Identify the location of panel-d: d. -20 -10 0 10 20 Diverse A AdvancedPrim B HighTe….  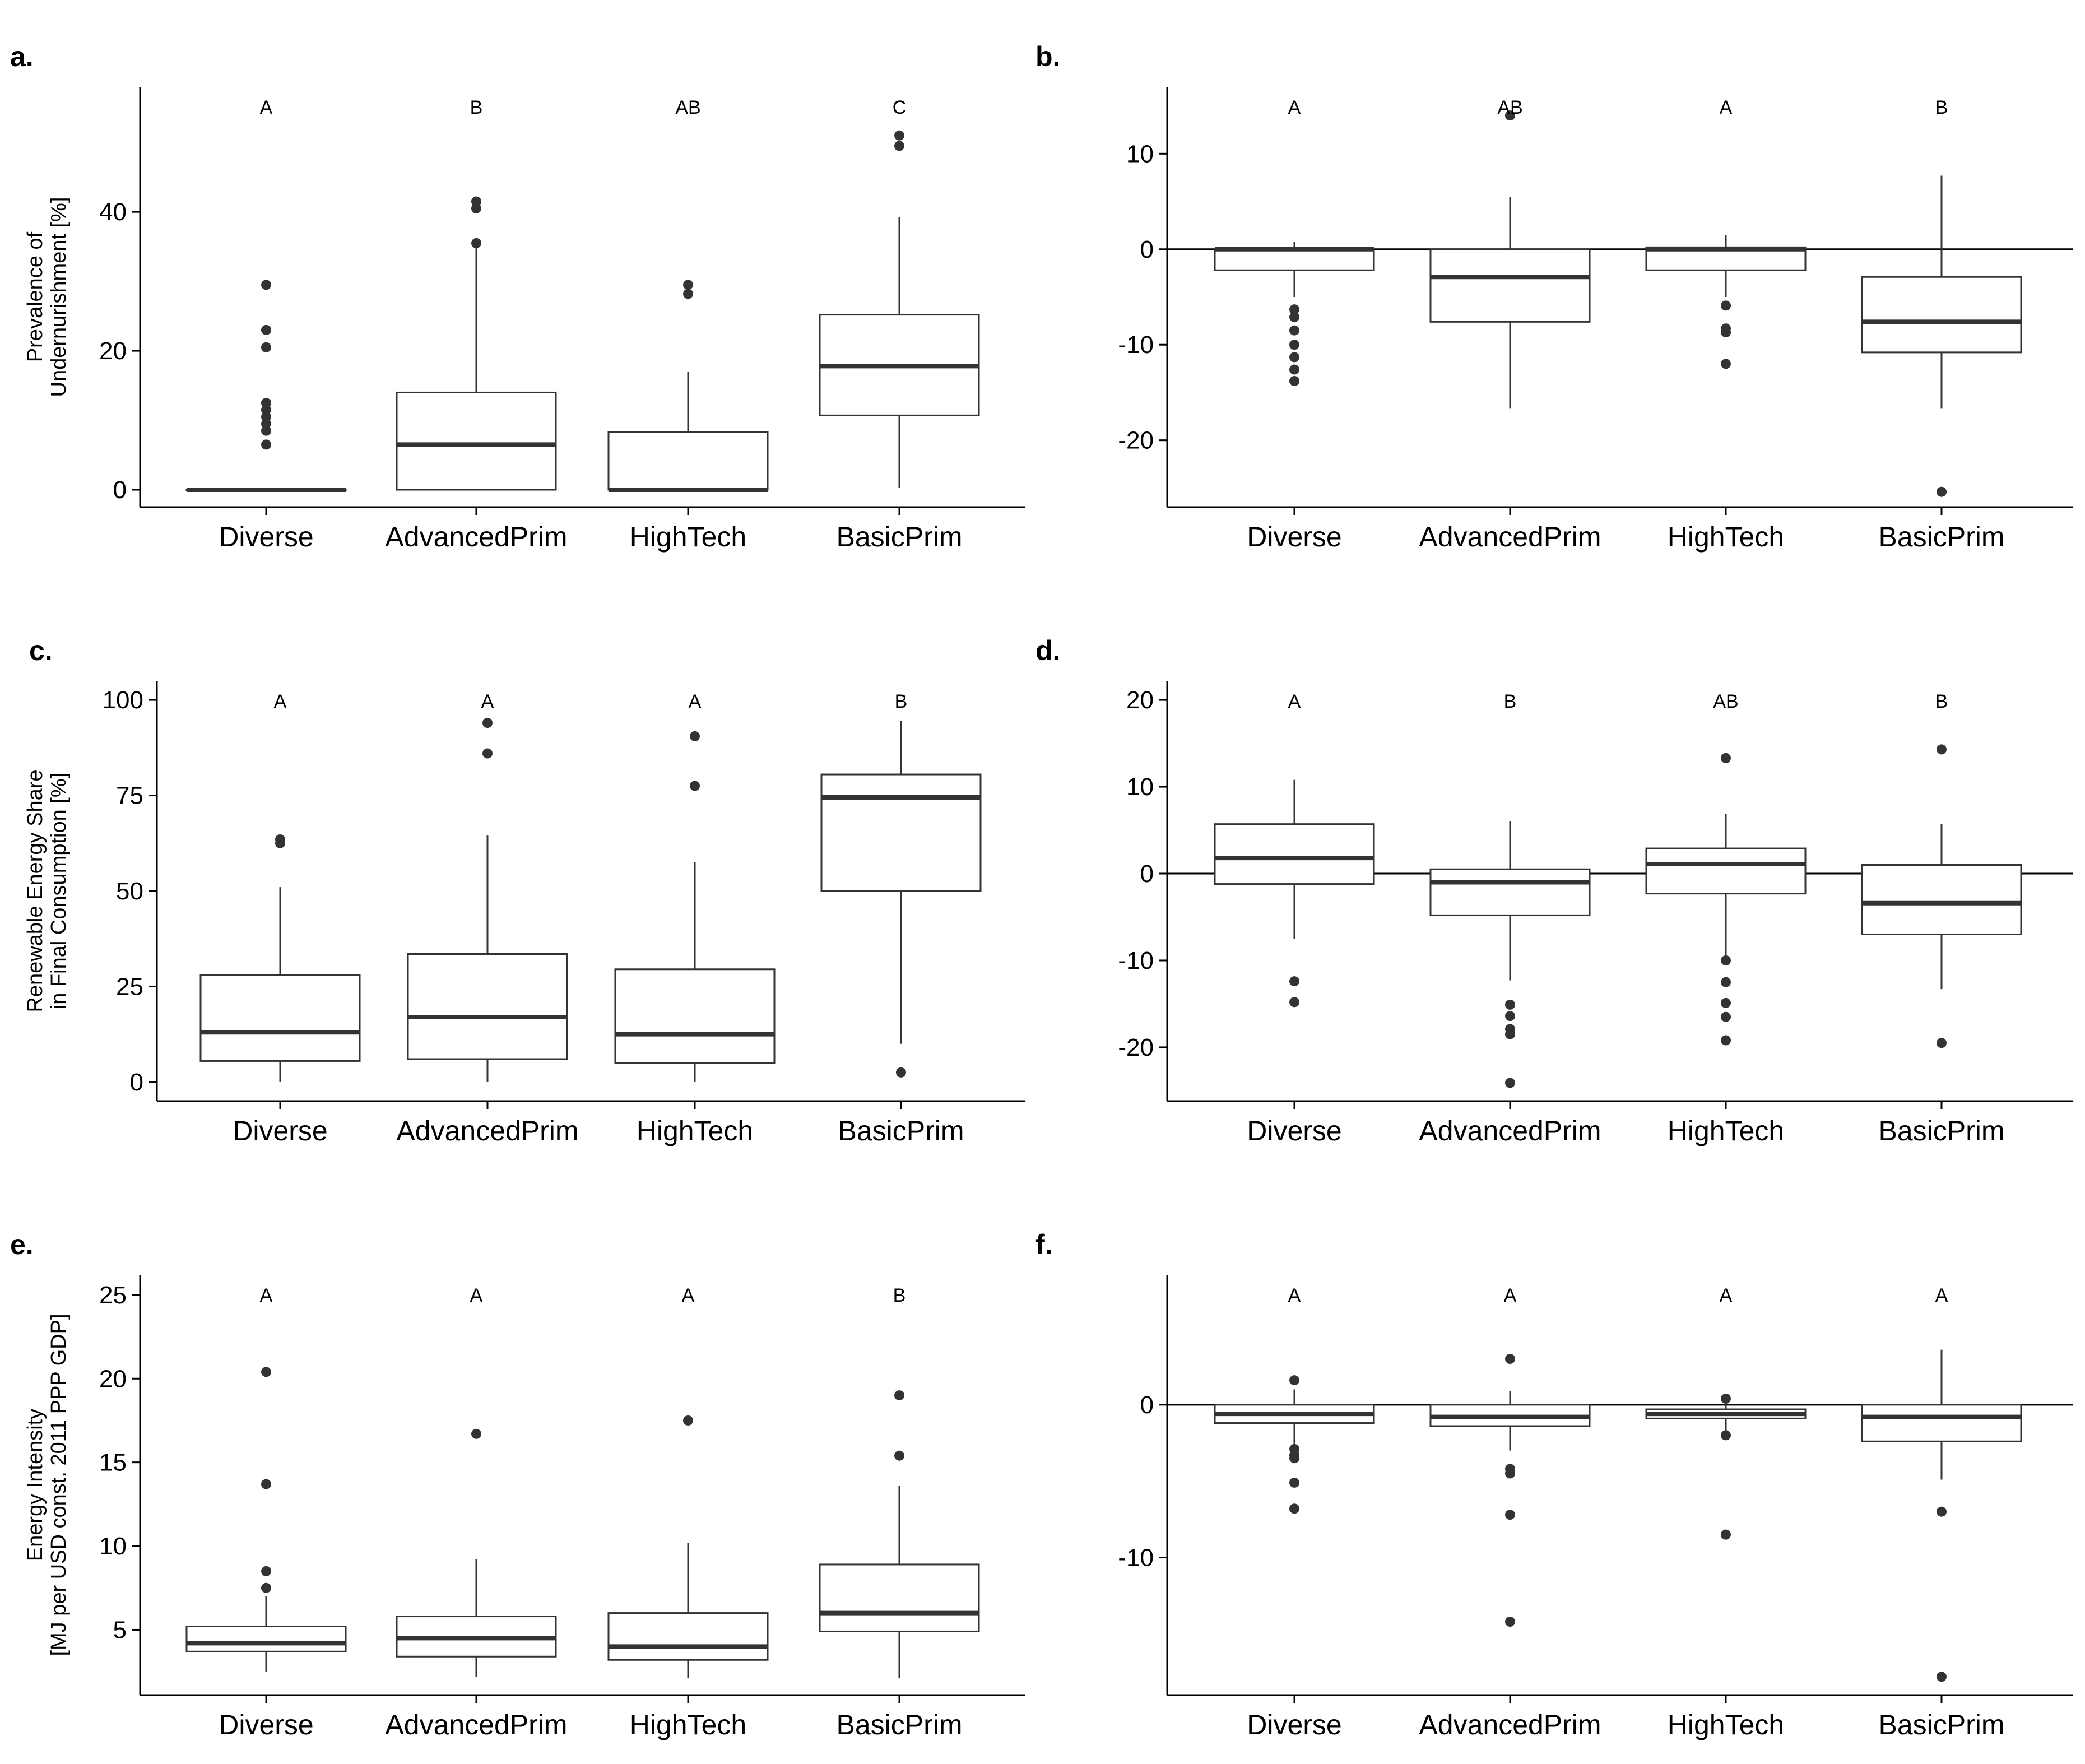
(1554, 890).